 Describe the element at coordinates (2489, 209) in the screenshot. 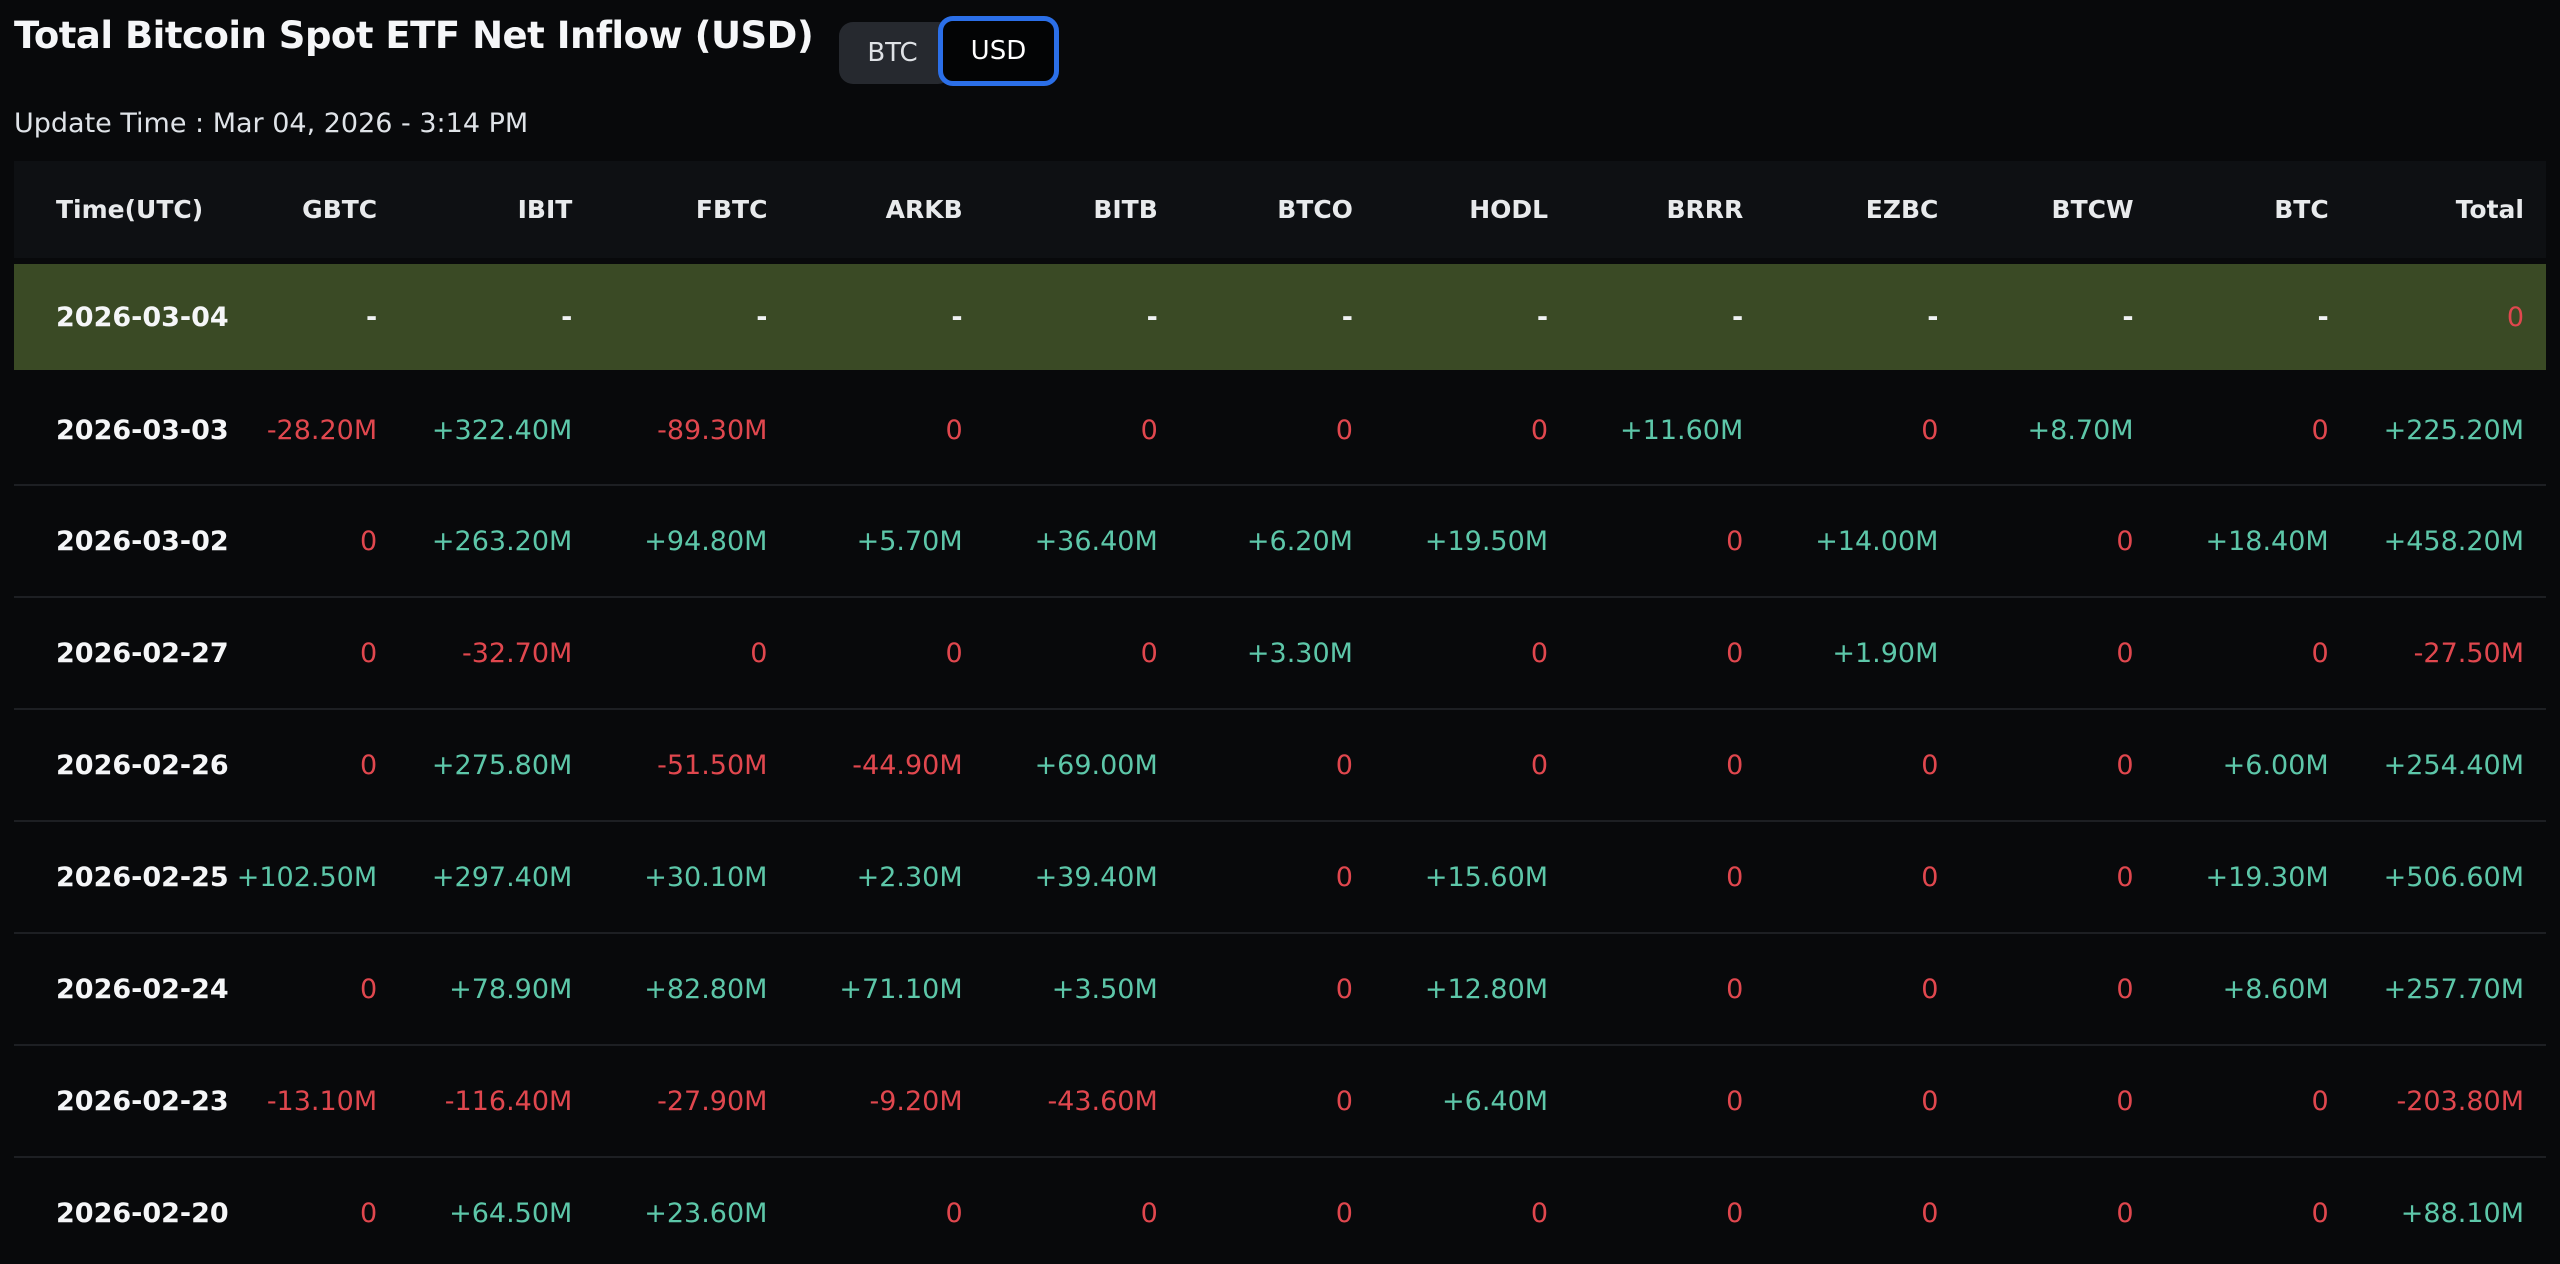

I see `column-header-total: Total` at that location.